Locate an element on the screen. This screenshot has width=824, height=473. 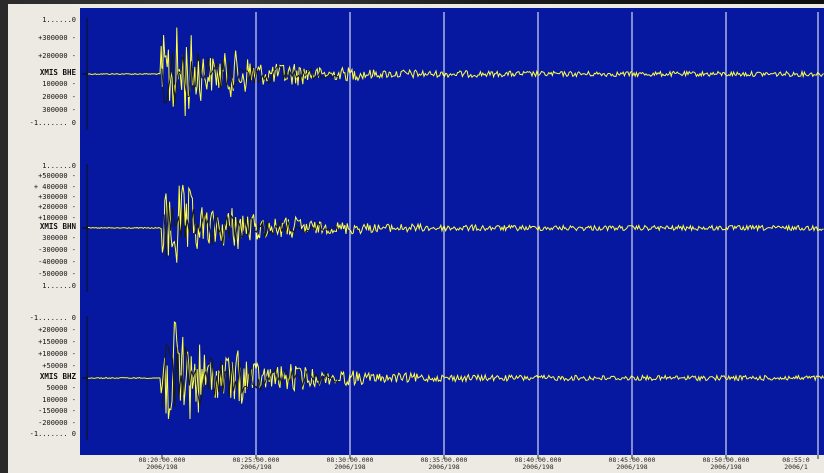
x-tick-label: 08:50:00.000 2006/198 is located at coordinates (726, 464).